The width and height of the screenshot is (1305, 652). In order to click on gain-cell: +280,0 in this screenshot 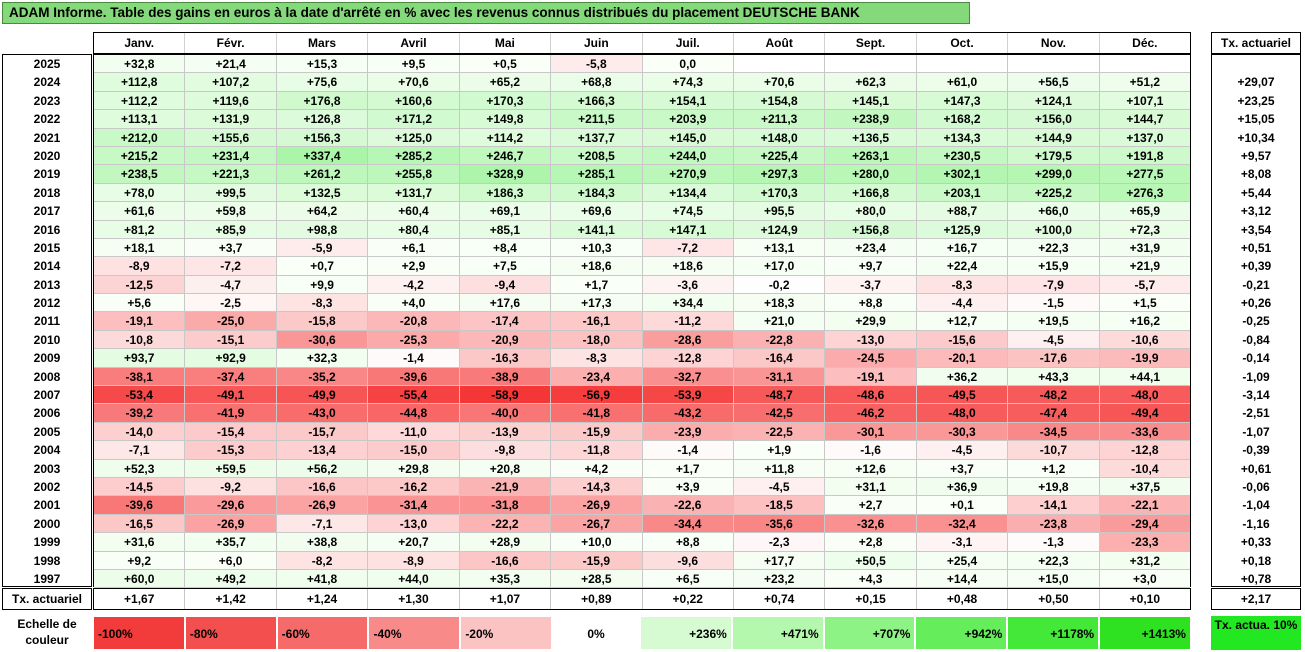, I will do `click(871, 174)`.